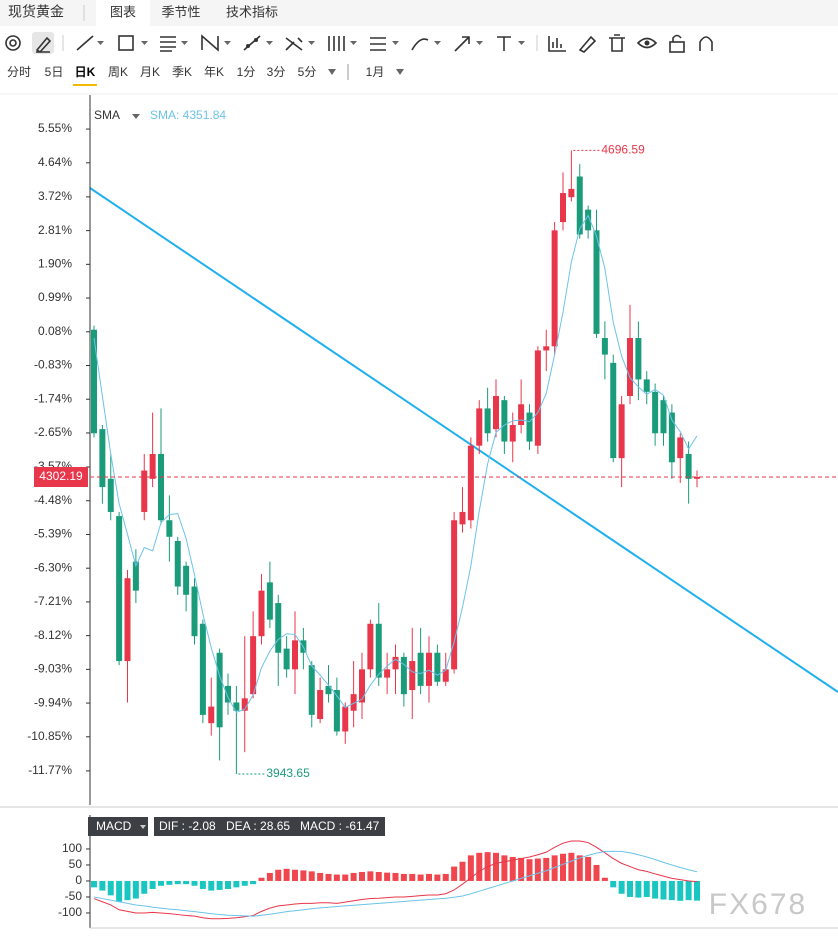 This screenshot has height=941, width=838. Describe the element at coordinates (258, 826) in the screenshot. I see `macd-legend: DEA : 28.65` at that location.